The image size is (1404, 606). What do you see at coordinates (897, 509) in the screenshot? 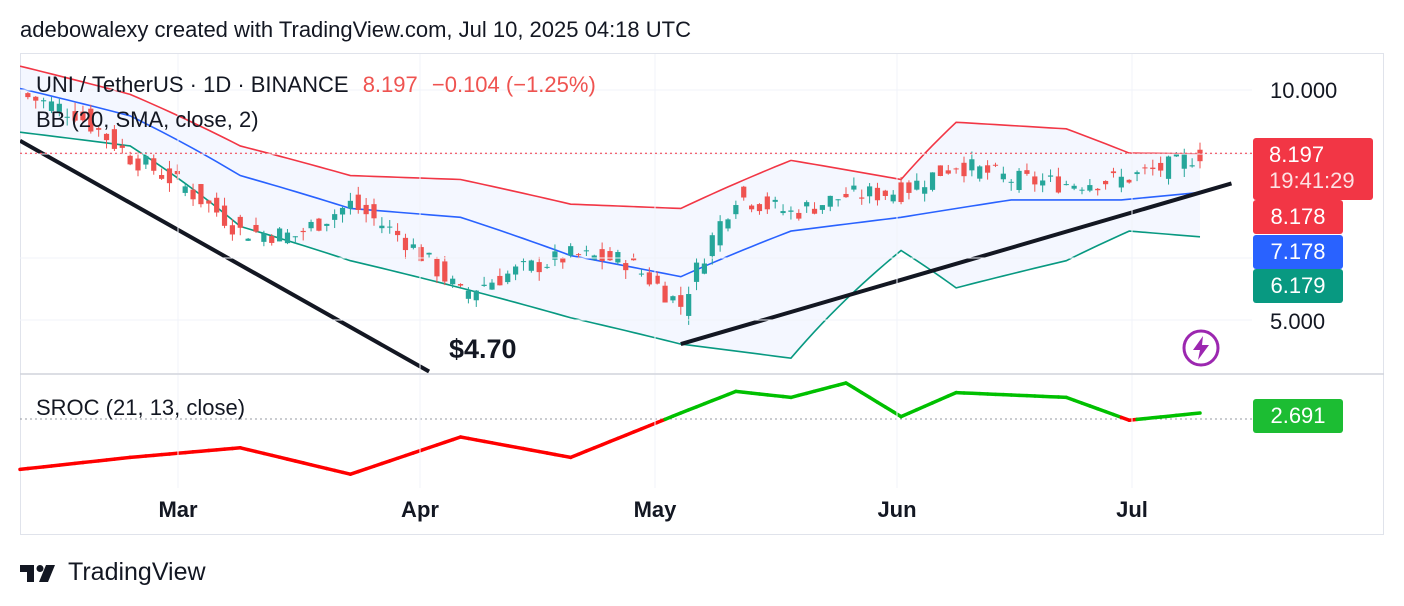
I see `month-jun: Jun` at bounding box center [897, 509].